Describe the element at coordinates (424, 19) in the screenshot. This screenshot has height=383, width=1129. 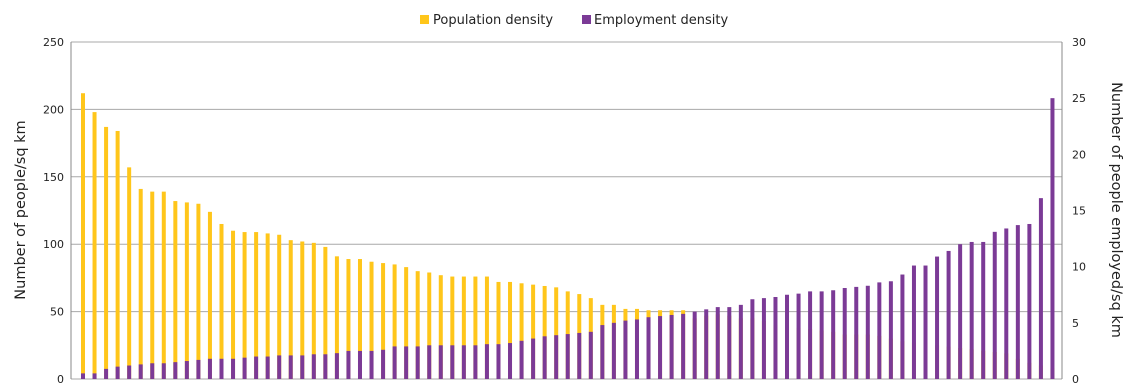
I see `legend-swatch-population` at that location.